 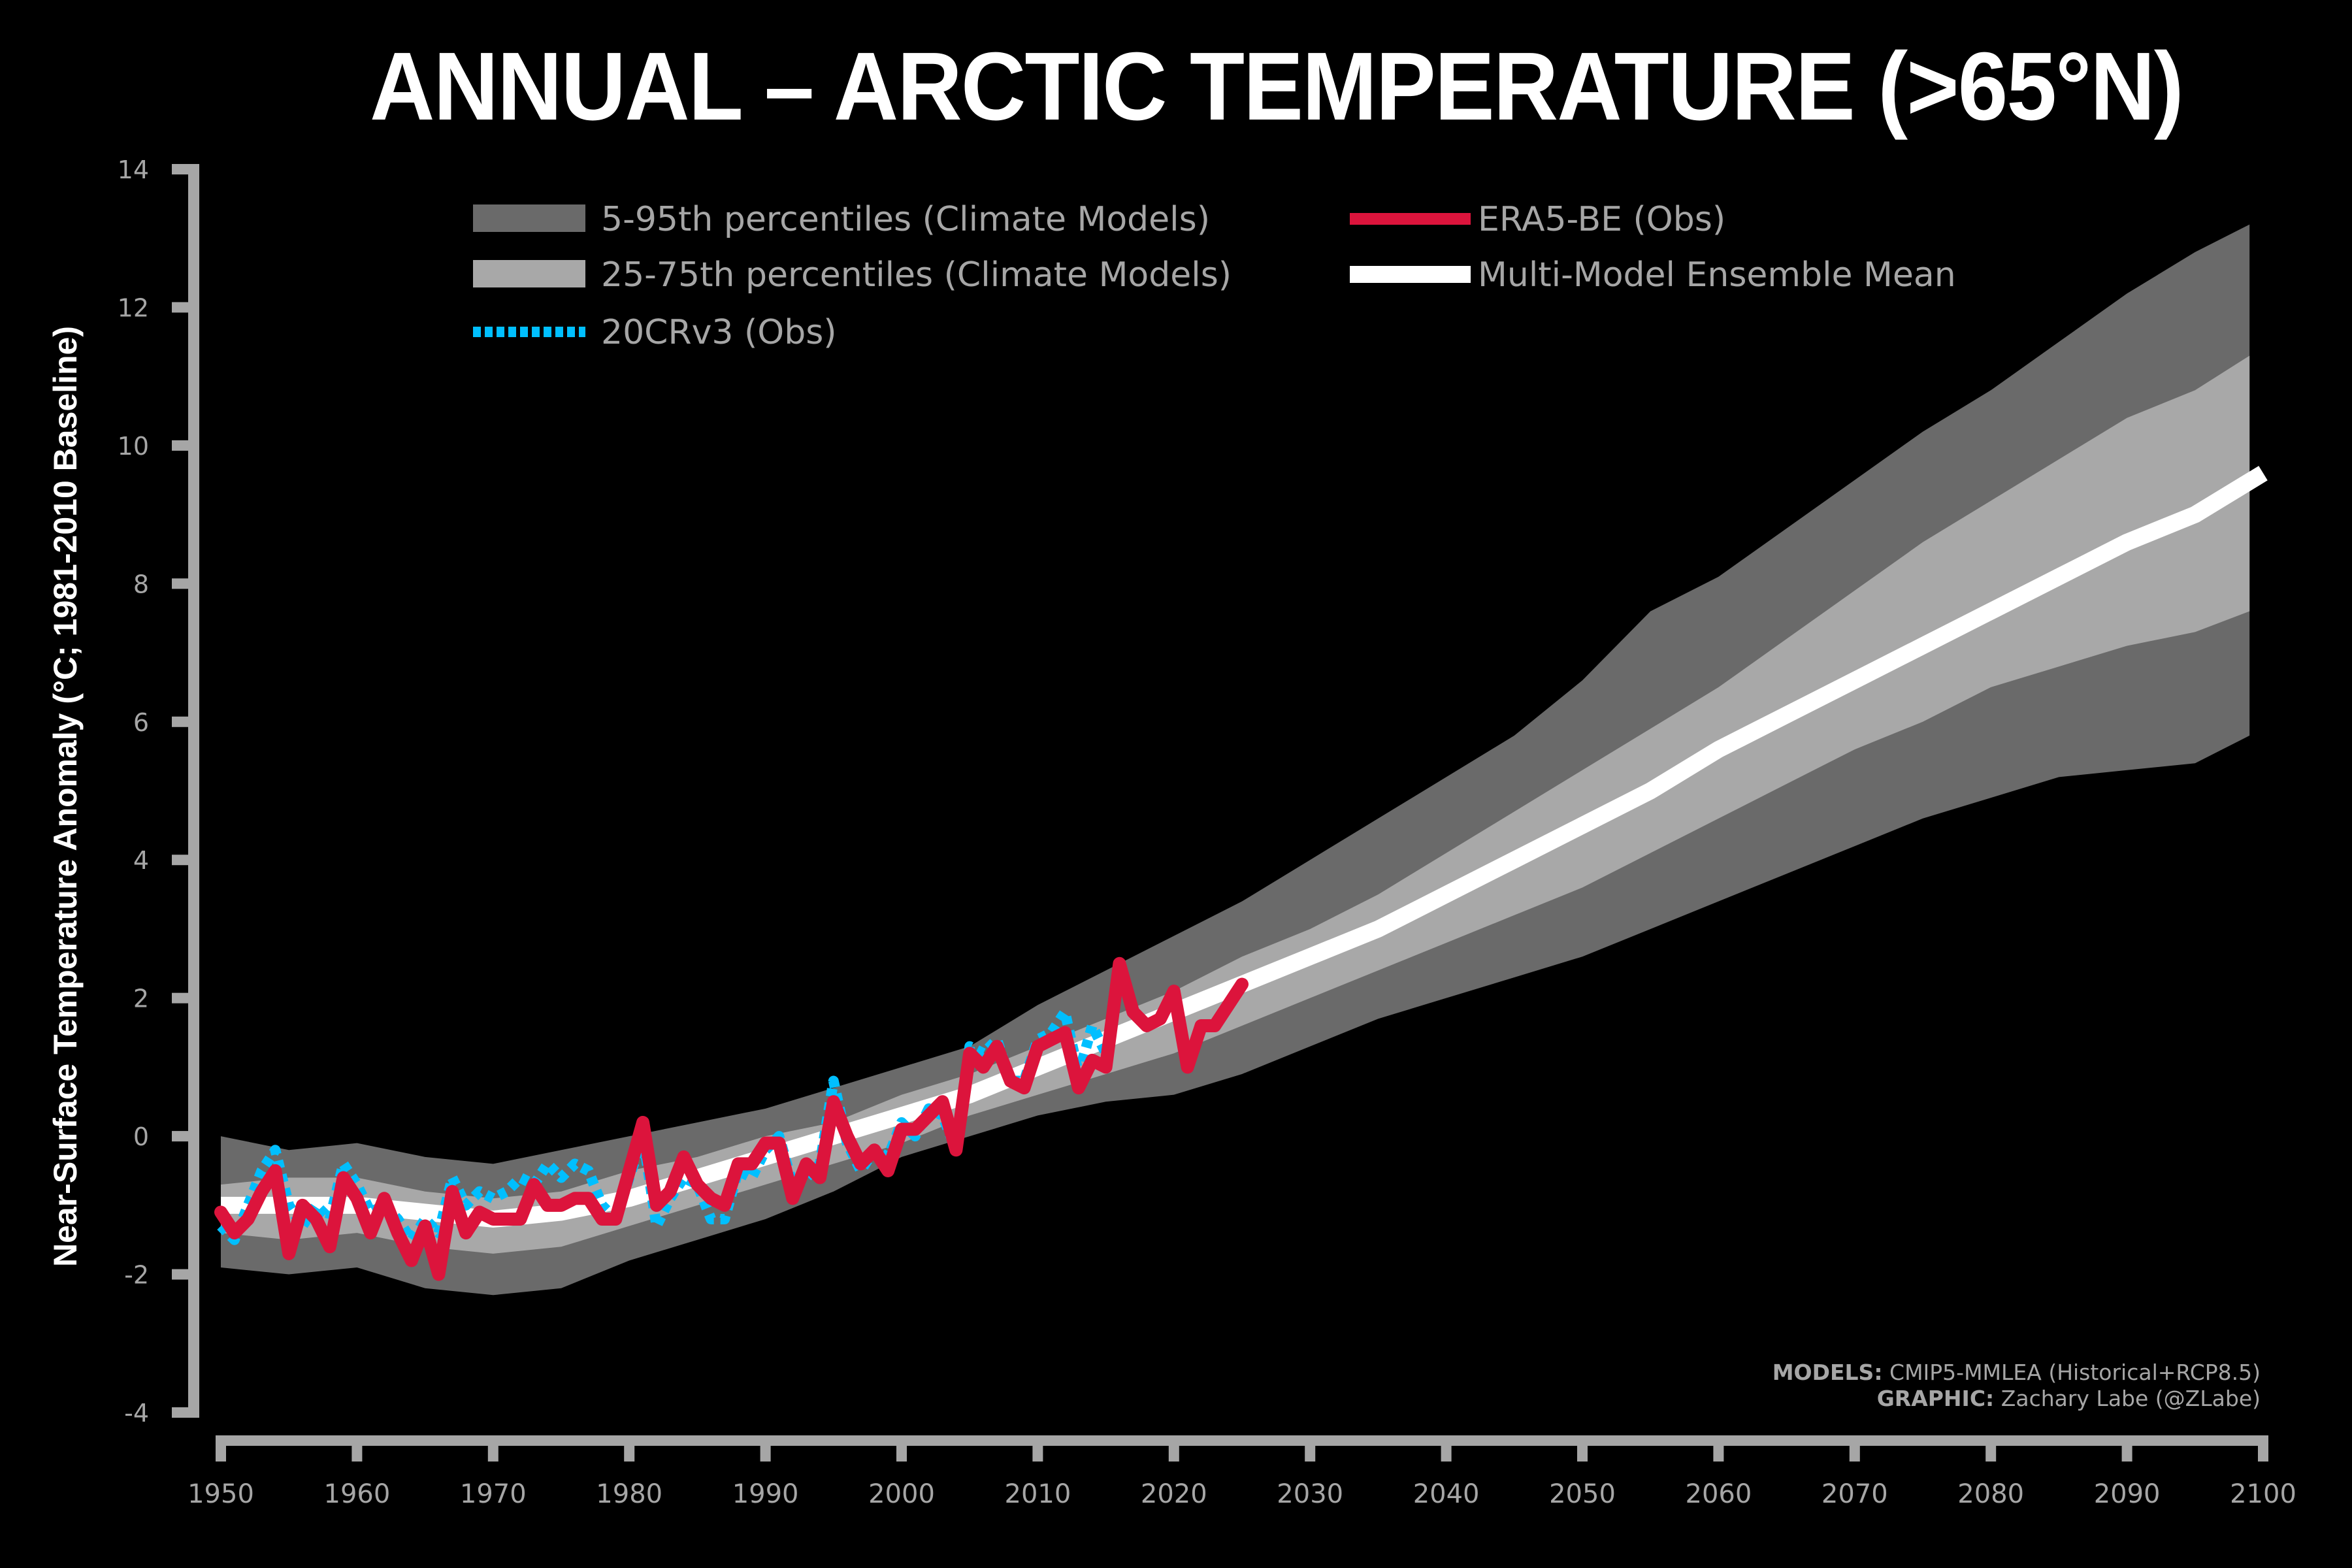 I want to click on x-tick-label: 2050, so click(x=1582, y=1494).